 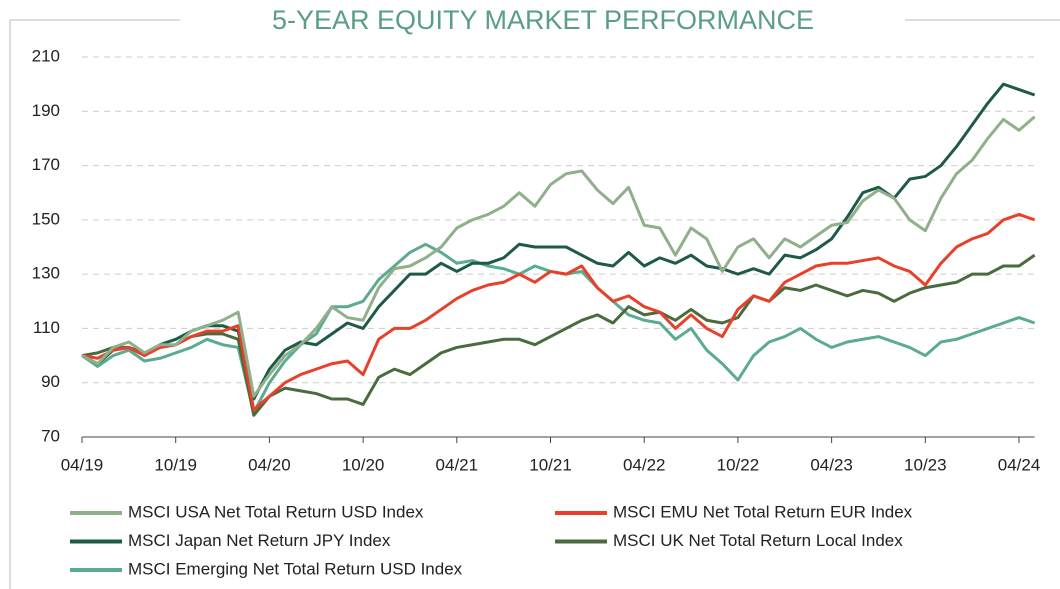 What do you see at coordinates (763, 511) in the screenshot?
I see `legend-label: MSCI EMU Net Total Return EUR Index` at bounding box center [763, 511].